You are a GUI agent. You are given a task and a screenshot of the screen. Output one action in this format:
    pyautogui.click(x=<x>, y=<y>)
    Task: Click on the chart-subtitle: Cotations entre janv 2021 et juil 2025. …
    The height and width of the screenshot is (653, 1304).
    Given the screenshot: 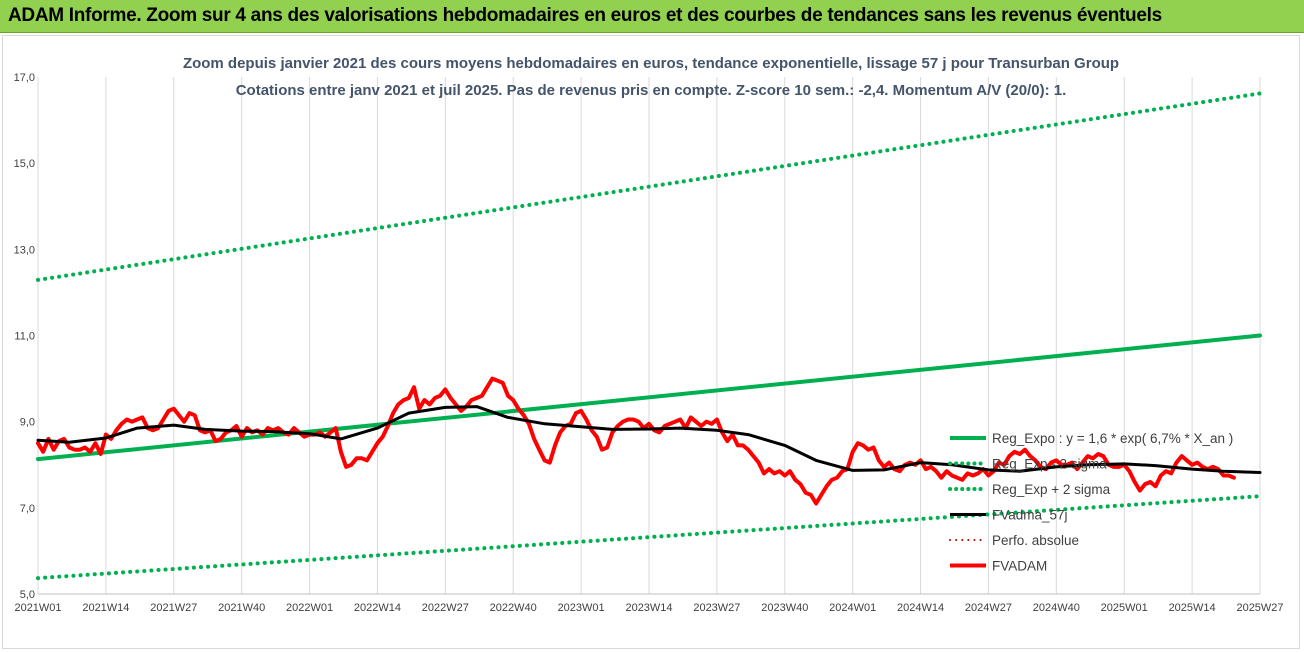 What is the action you would take?
    pyautogui.click(x=651, y=90)
    